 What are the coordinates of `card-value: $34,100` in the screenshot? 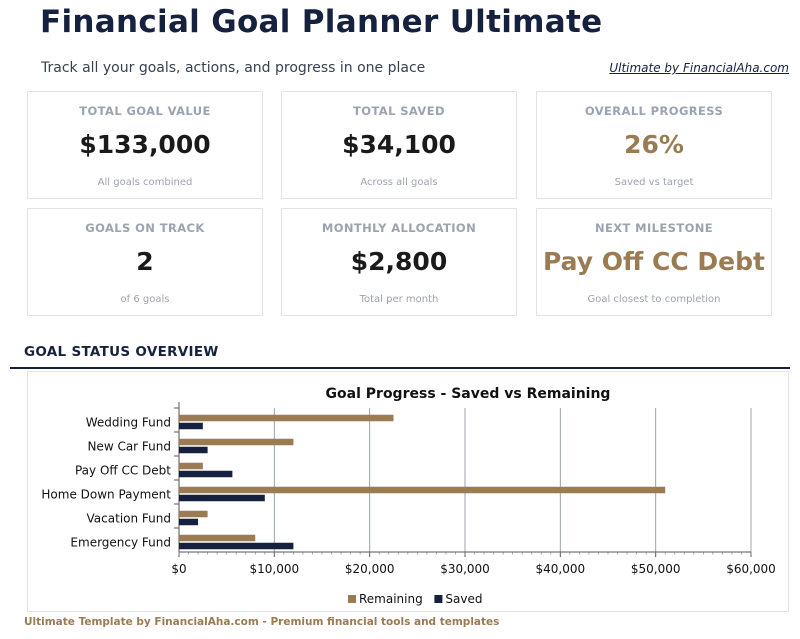 It's located at (399, 144).